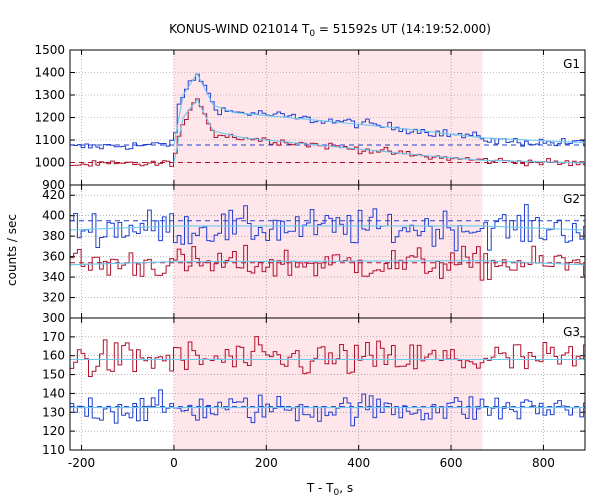  What do you see at coordinates (571, 332) in the screenshot?
I see `panel-label: G3` at bounding box center [571, 332].